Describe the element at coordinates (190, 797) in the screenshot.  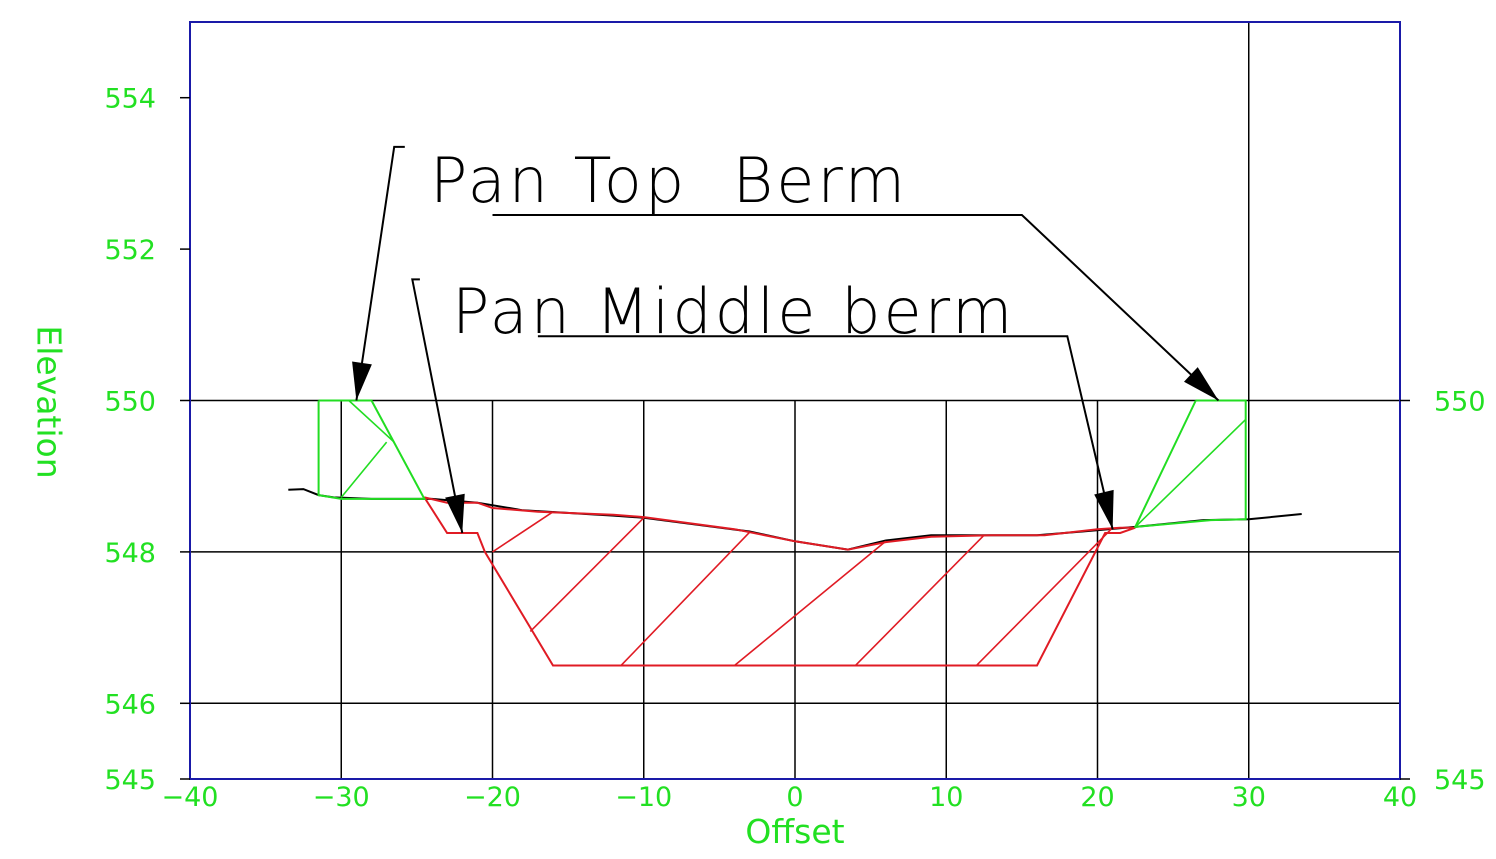
I see `x-tick-label: −40` at that location.